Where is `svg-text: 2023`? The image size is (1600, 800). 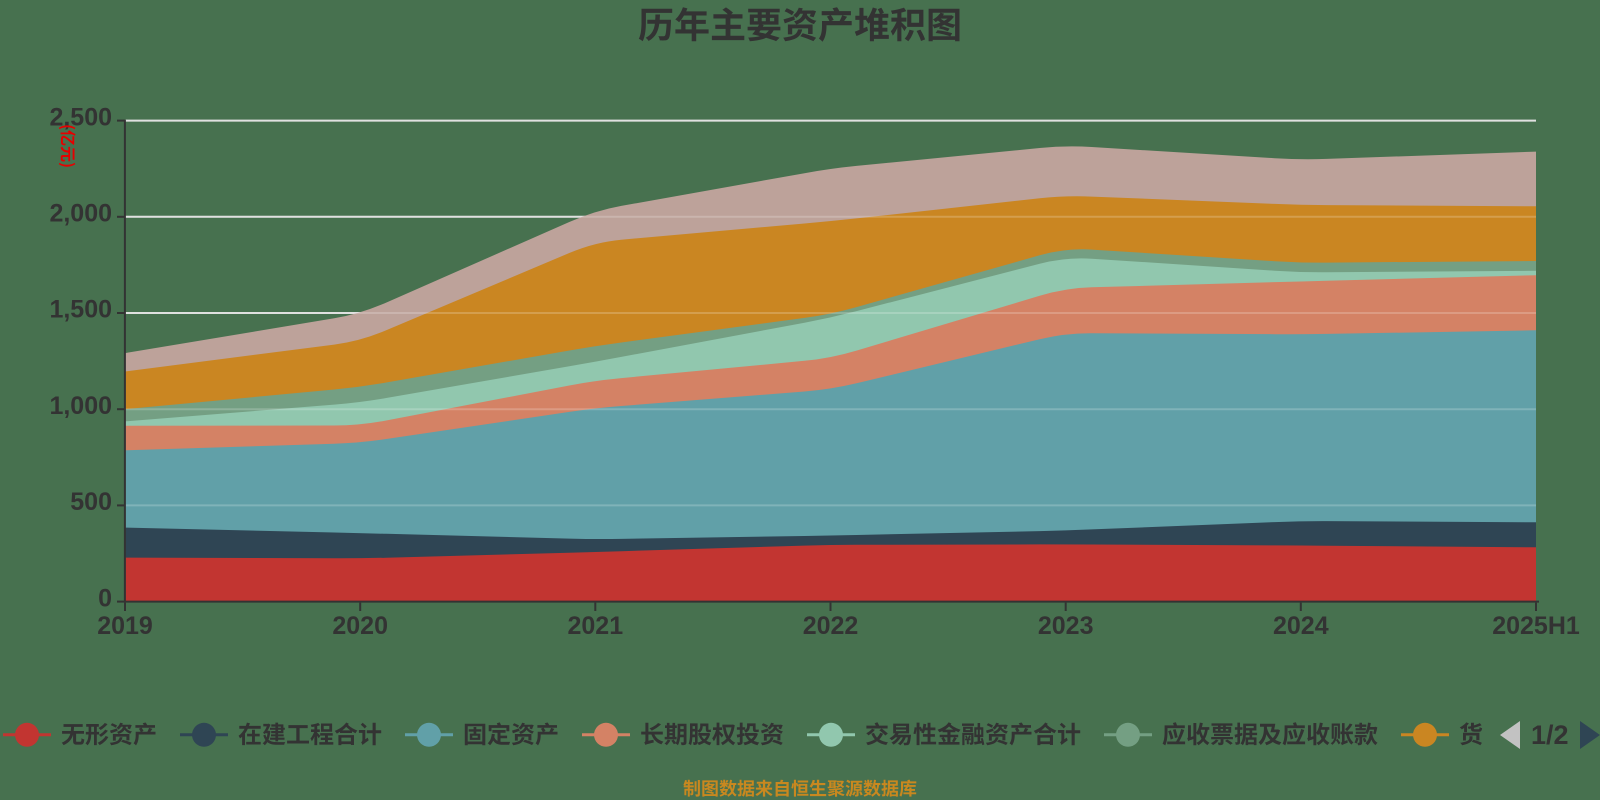
svg-text: 2023 is located at coordinates (1066, 626).